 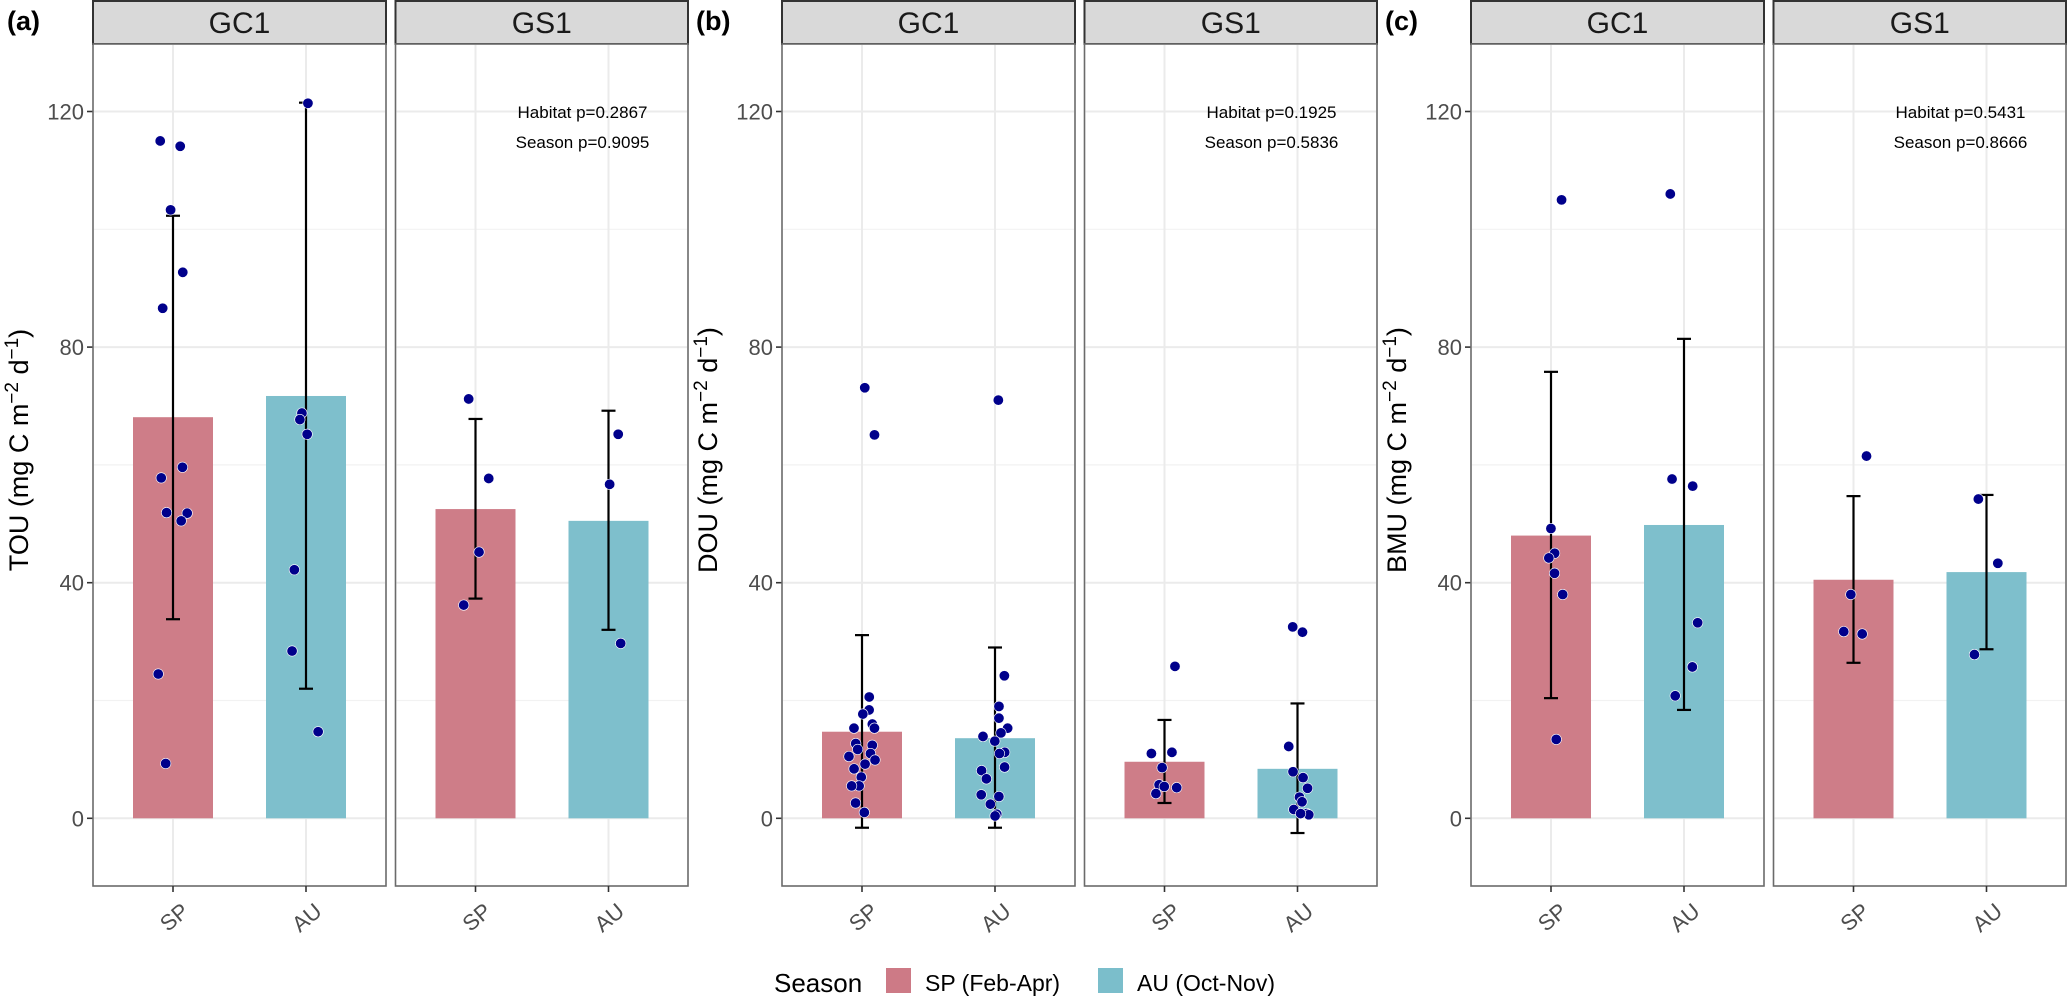 What do you see at coordinates (1110, 980) in the screenshot?
I see `legend-swatch-au` at bounding box center [1110, 980].